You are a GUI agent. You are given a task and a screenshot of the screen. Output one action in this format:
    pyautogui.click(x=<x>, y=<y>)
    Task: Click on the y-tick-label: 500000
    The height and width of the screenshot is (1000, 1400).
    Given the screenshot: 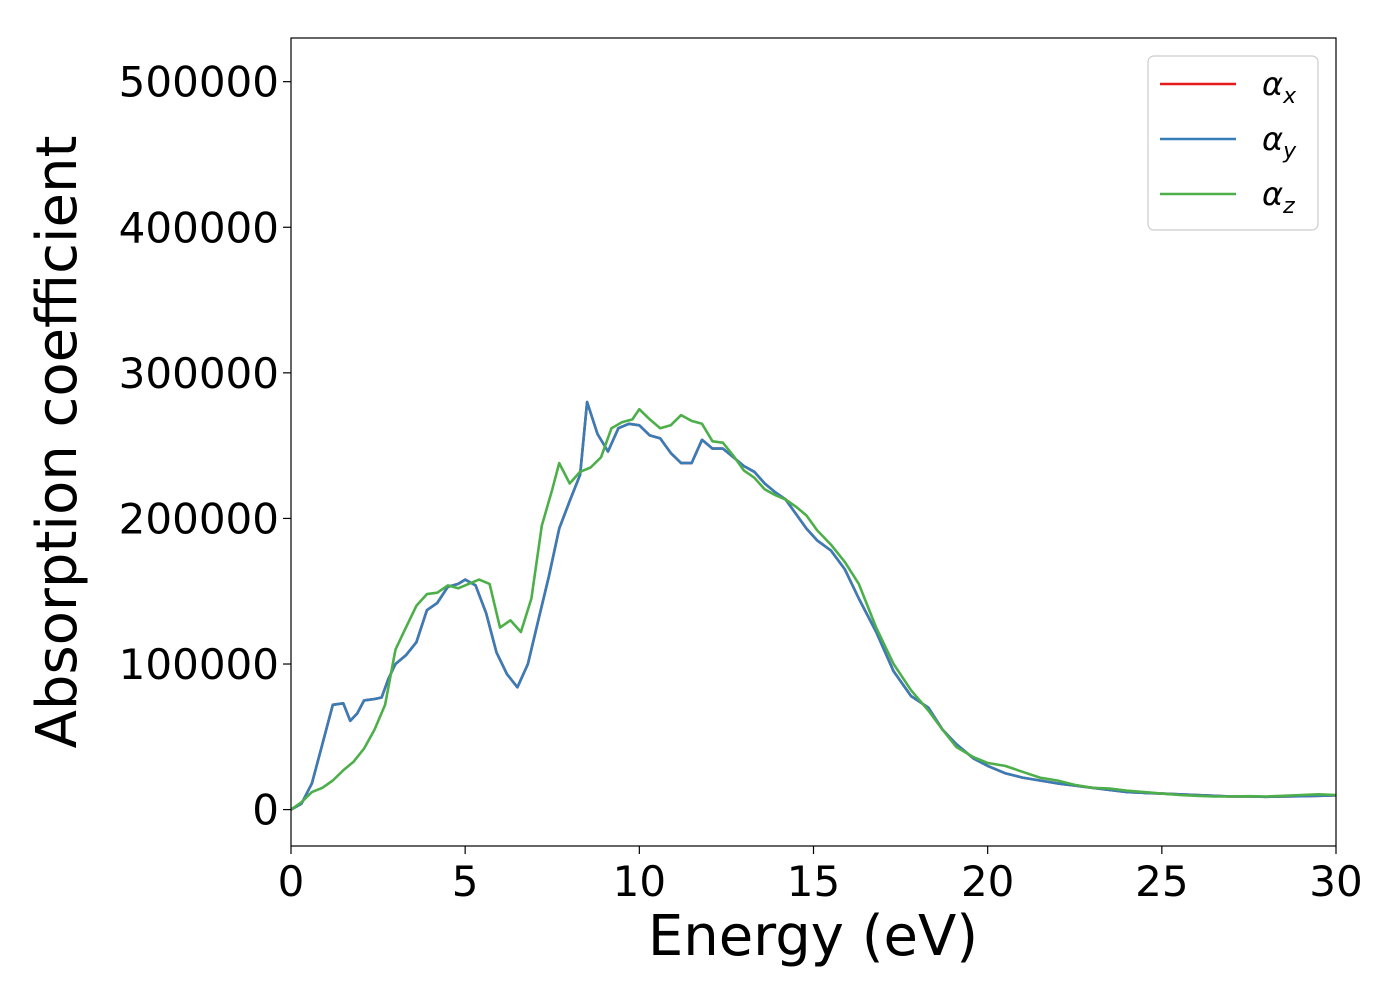 What is the action you would take?
    pyautogui.click(x=199, y=82)
    